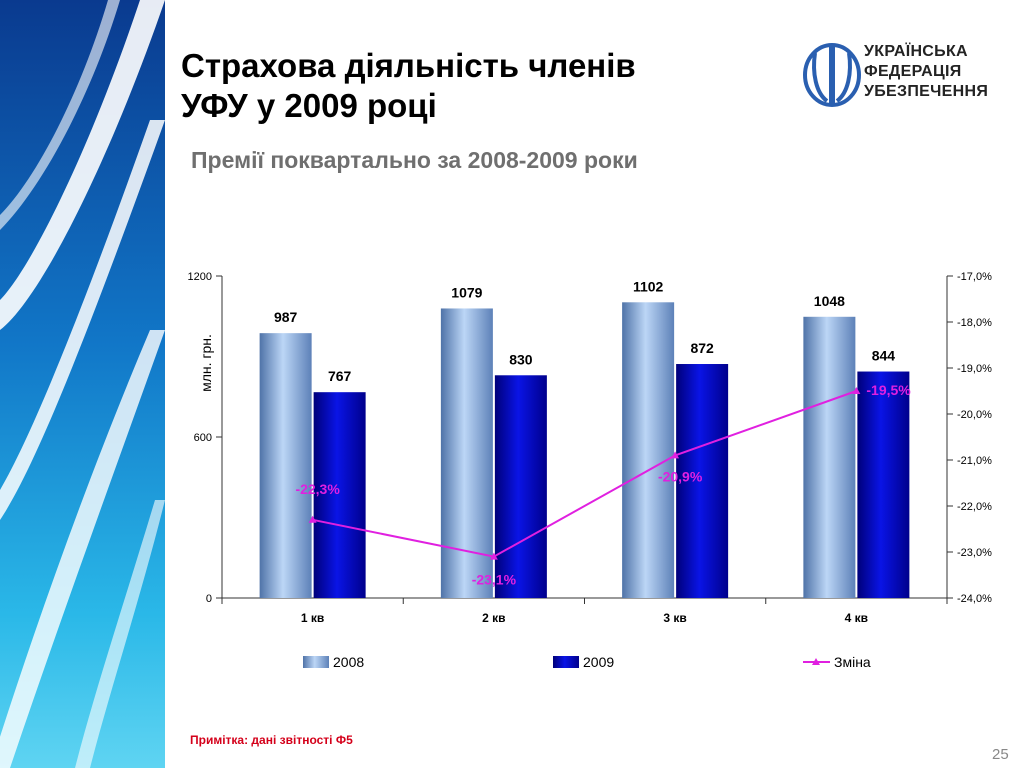 The height and width of the screenshot is (768, 1024). I want to click on y-tick-label: 0, so click(209, 599).